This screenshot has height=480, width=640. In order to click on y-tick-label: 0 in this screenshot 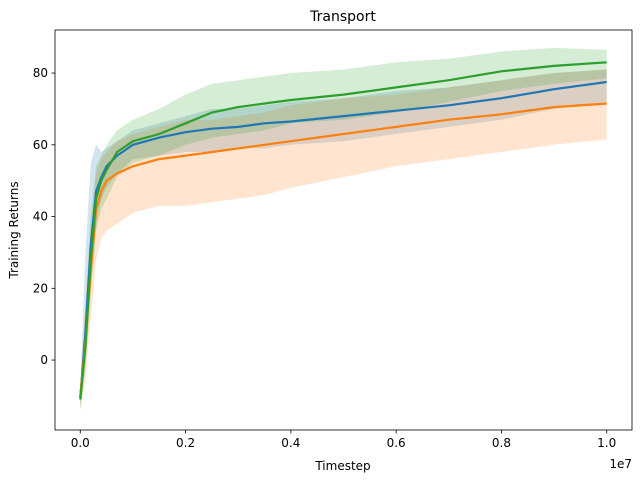, I will do `click(44, 360)`.